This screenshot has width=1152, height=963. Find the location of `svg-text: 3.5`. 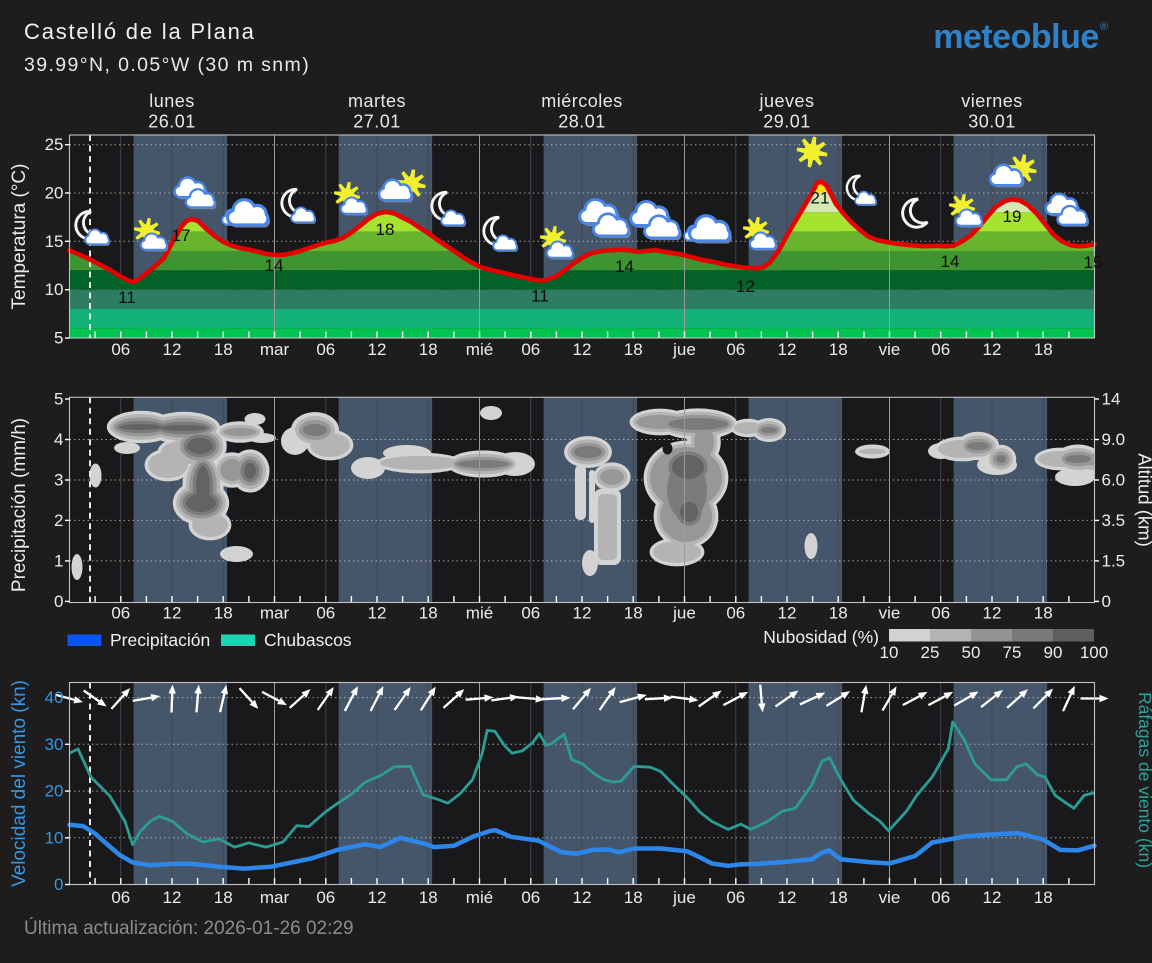

svg-text: 3.5 is located at coordinates (1114, 520).